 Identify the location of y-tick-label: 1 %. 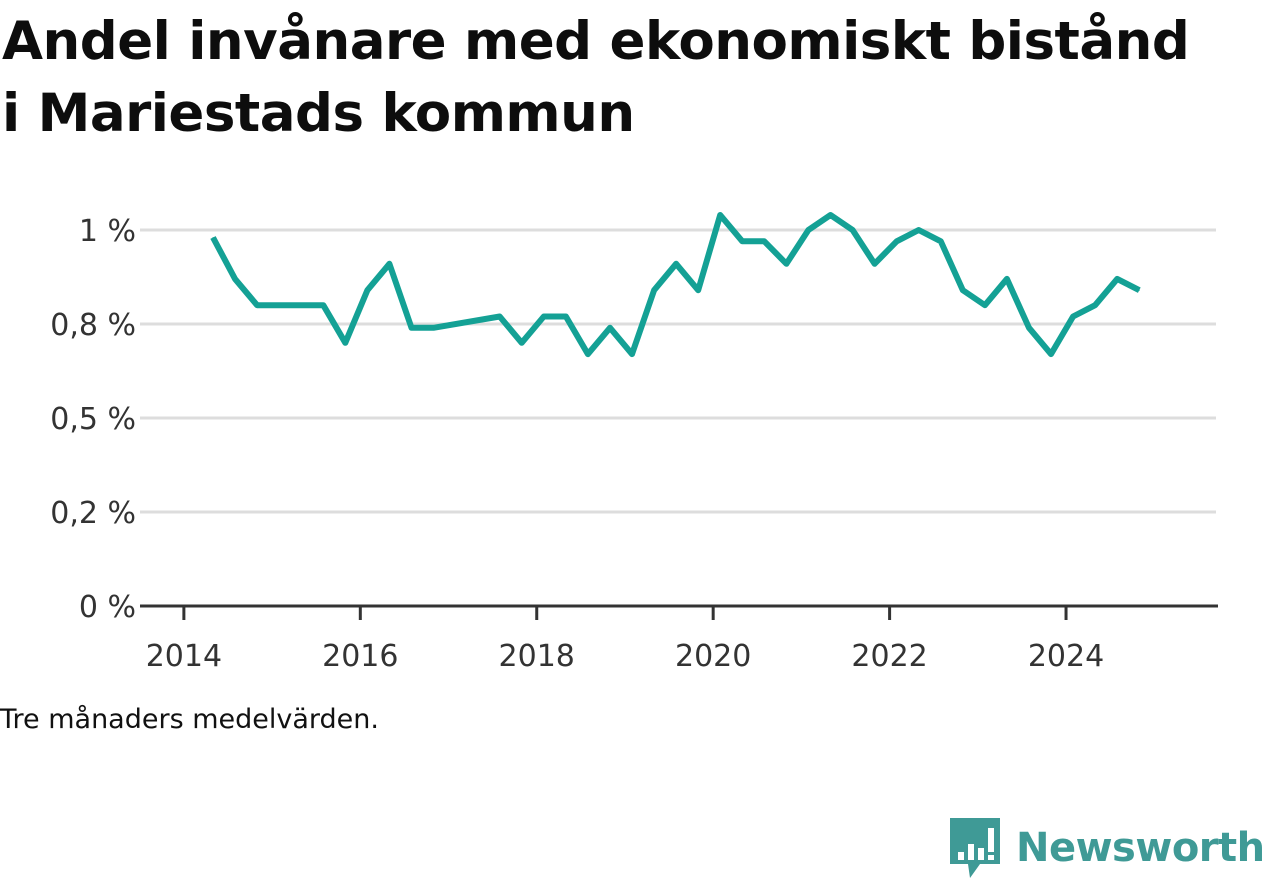
(107, 231).